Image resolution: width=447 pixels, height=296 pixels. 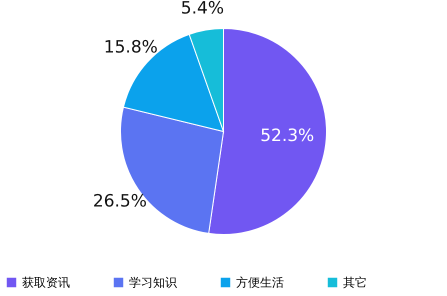 I want to click on legend-label: 方便生活, so click(x=260, y=283).